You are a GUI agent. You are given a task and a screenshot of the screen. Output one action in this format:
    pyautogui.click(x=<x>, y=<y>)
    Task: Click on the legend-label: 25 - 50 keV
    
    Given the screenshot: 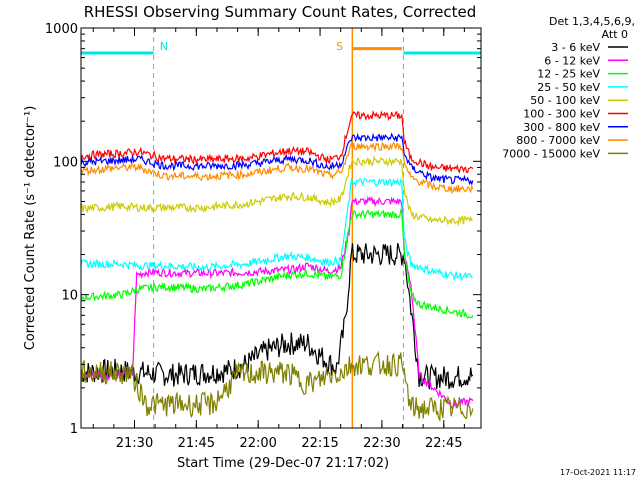 What is the action you would take?
    pyautogui.click(x=568, y=87)
    